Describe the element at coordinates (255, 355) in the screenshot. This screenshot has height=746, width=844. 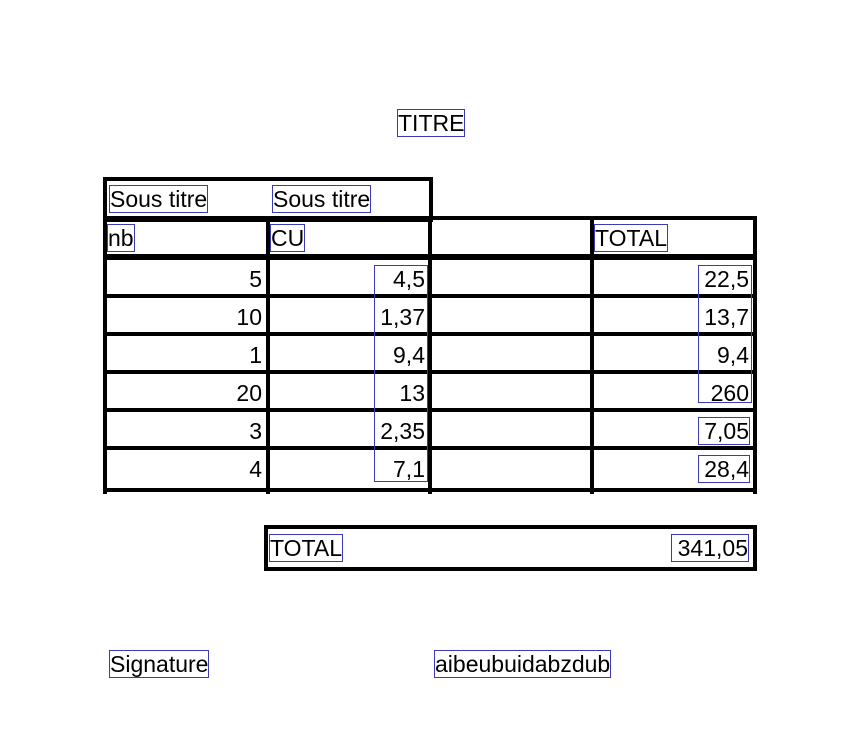
I see `row-3-nb: 1` at that location.